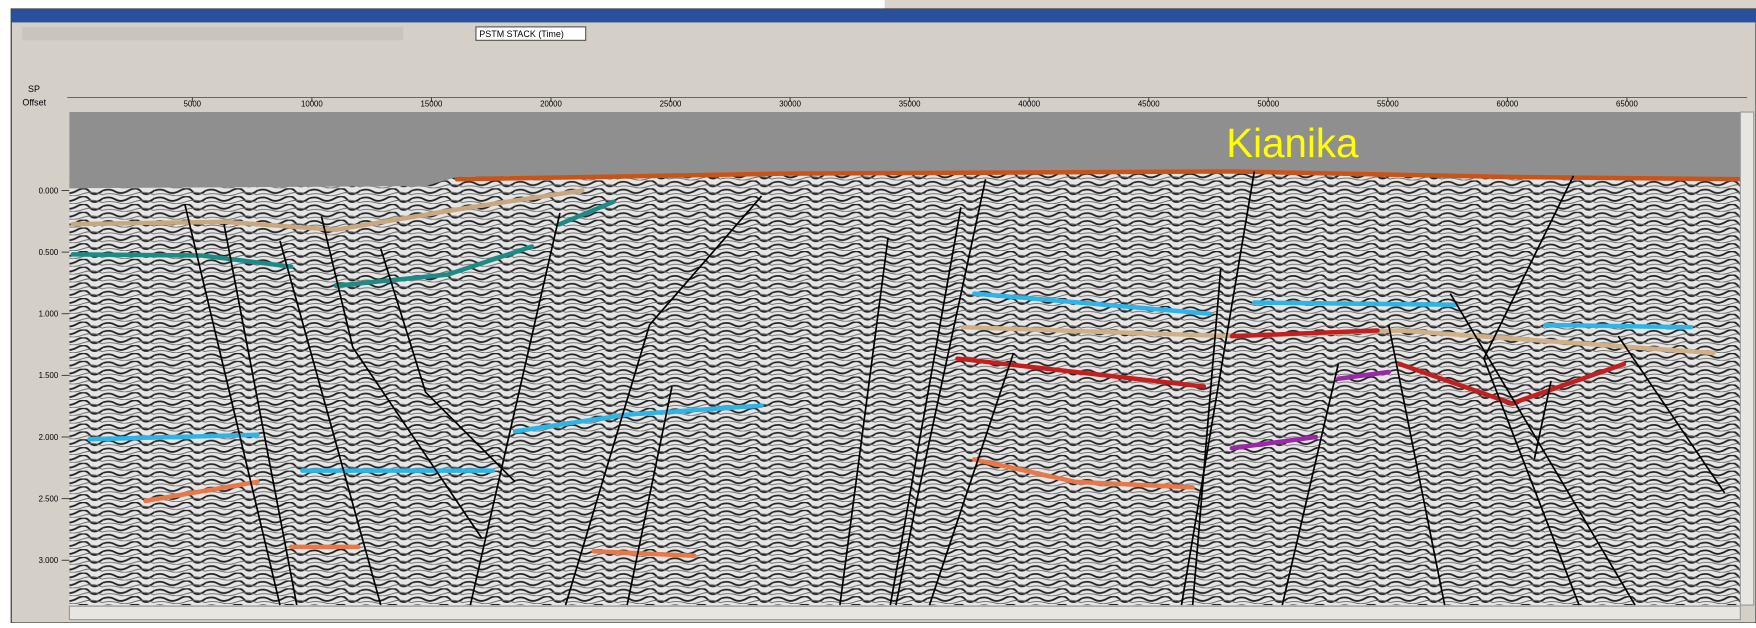 This screenshot has width=1756, height=628. Describe the element at coordinates (193, 103) in the screenshot. I see `offset-tick-label: 5000` at that location.